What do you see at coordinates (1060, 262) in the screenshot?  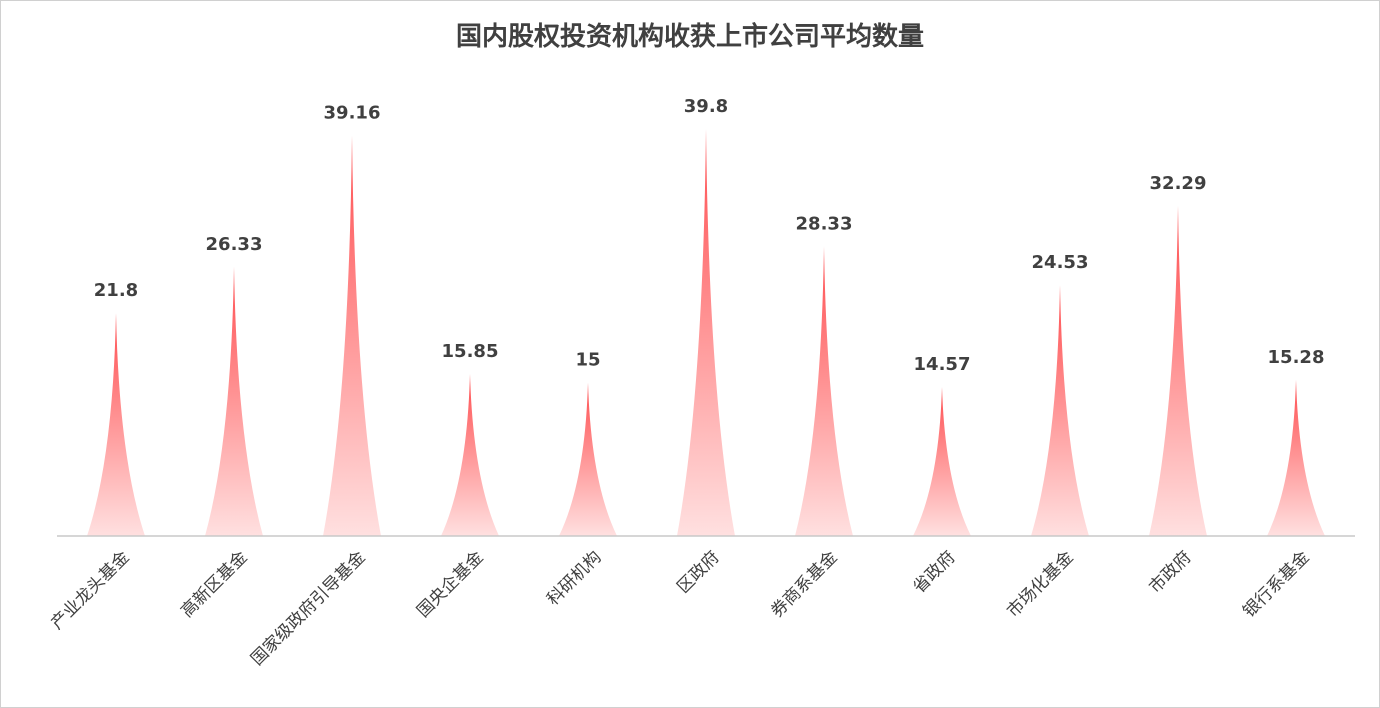 I see `data-label: 24.53` at bounding box center [1060, 262].